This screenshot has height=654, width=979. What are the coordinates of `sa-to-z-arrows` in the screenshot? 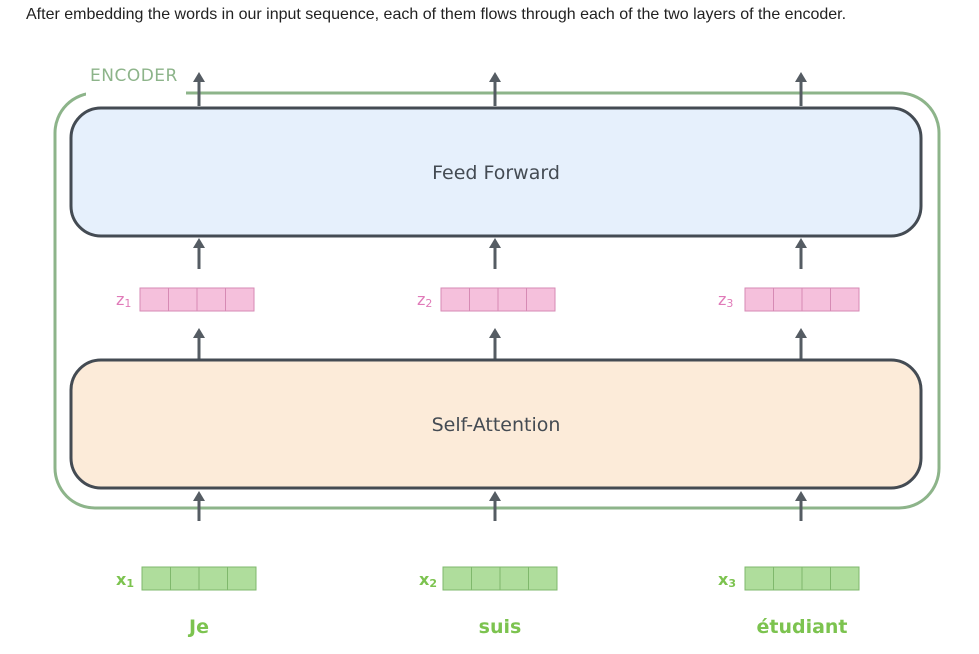 It's located at (500, 343).